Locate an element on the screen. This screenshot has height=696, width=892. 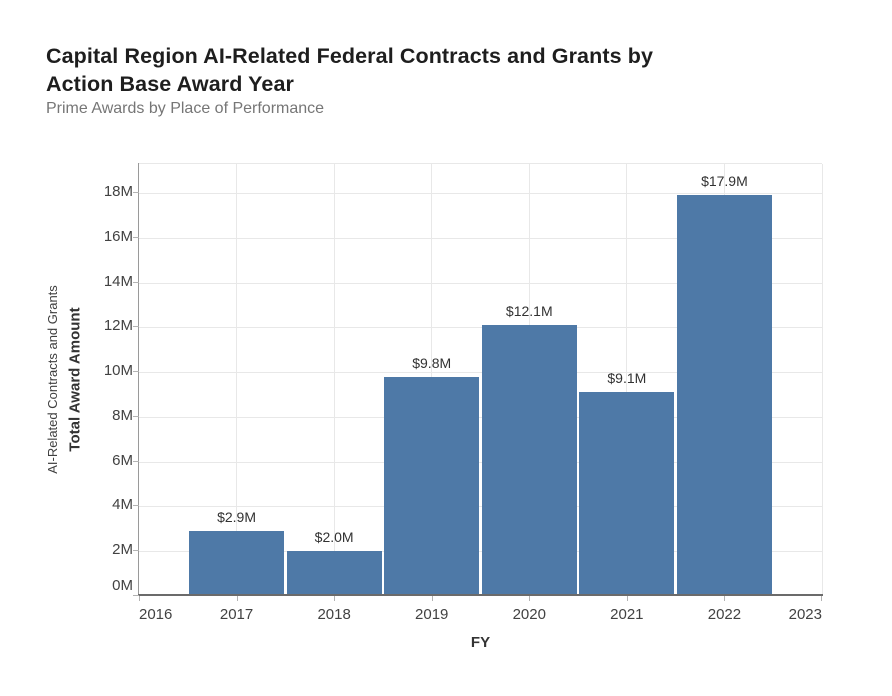
y-tick-label-8M: 8M is located at coordinates (122, 415).